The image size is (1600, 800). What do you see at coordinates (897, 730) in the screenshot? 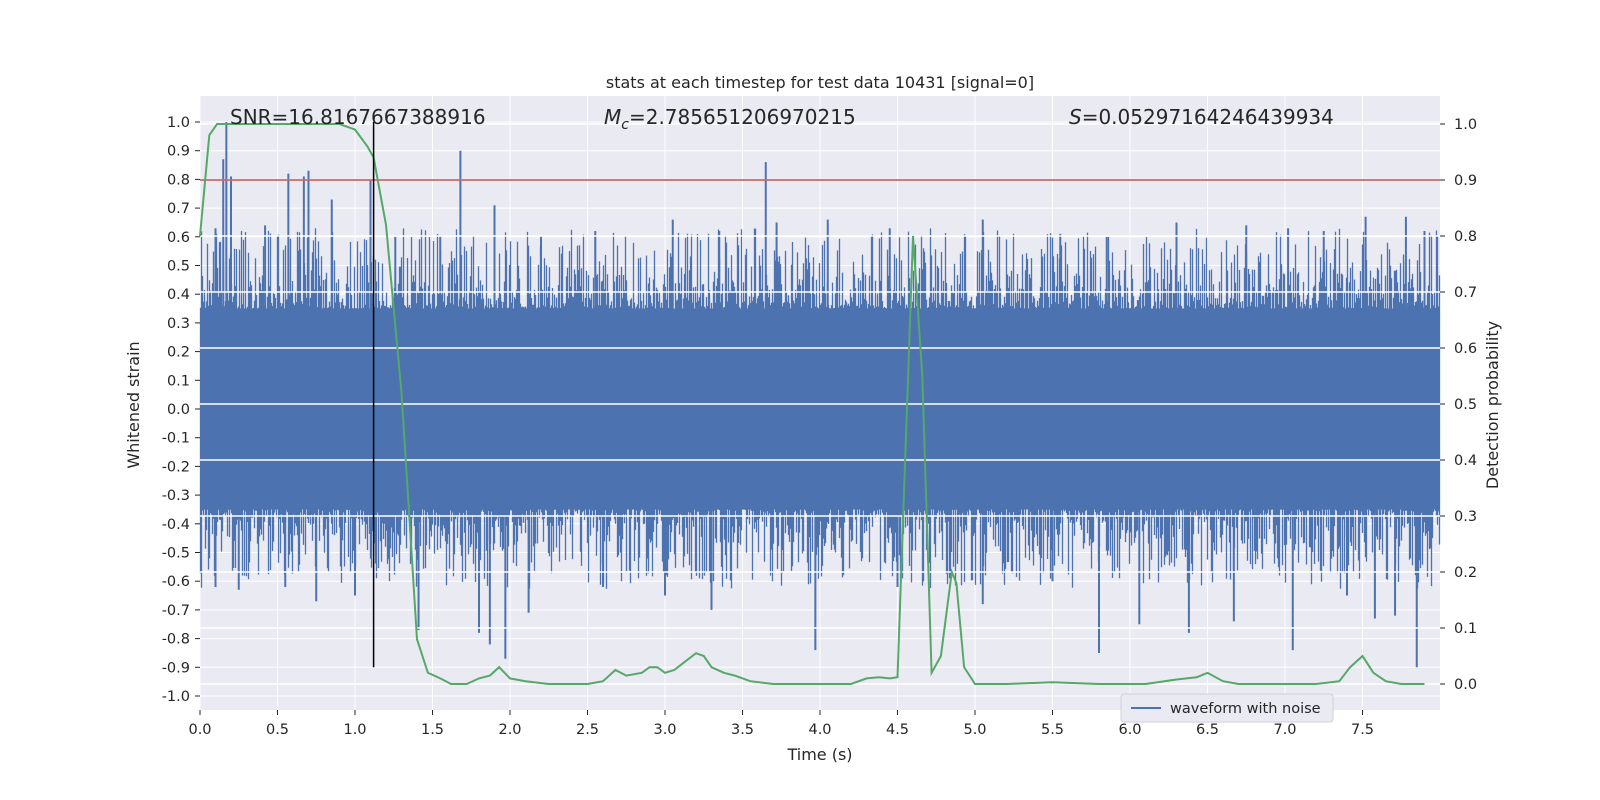
I see `x-tick-label-9: 4.5` at bounding box center [897, 730].